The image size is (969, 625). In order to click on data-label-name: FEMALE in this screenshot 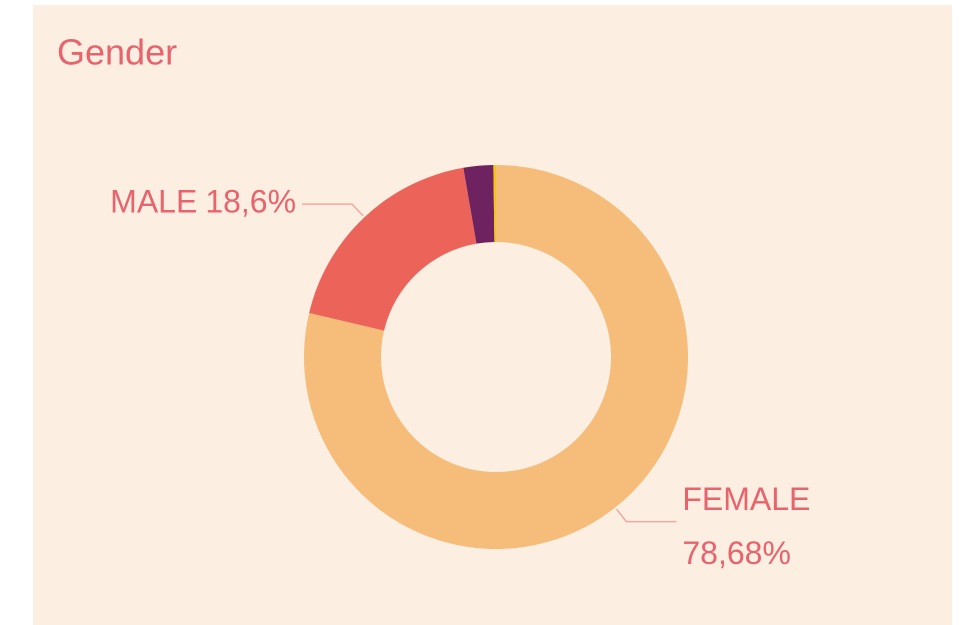, I will do `click(746, 499)`.